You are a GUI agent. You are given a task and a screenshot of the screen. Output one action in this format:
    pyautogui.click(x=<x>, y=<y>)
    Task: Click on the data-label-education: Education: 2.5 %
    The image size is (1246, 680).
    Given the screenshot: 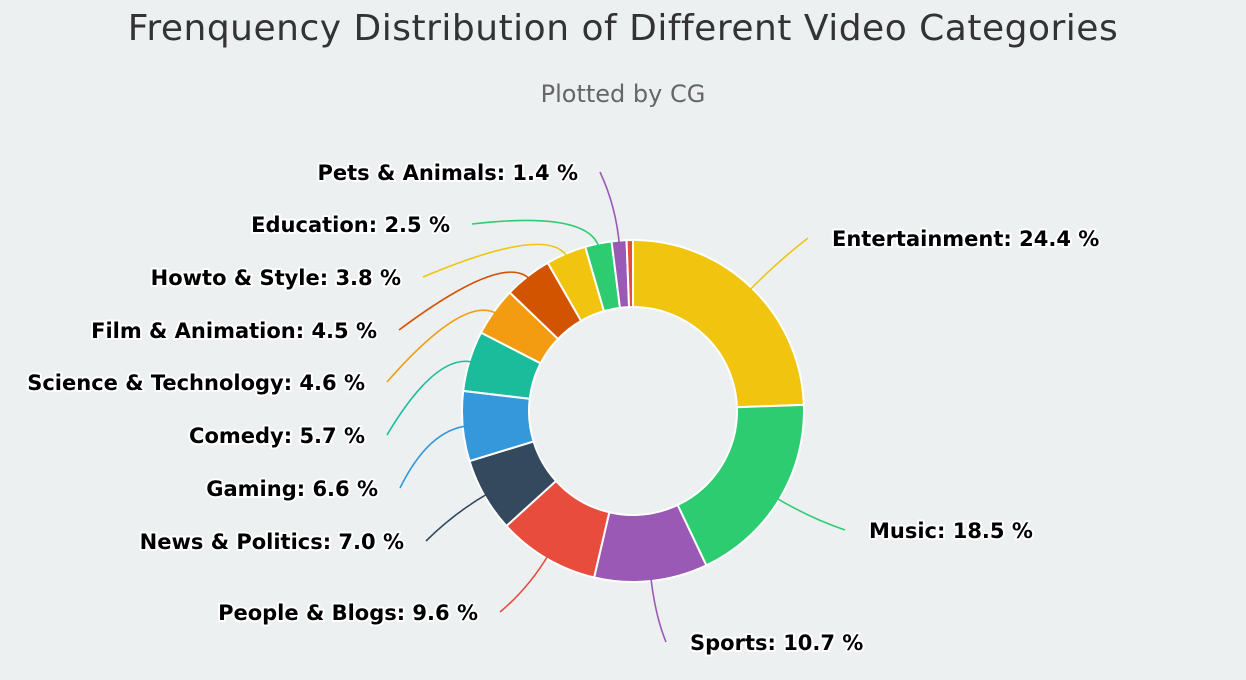 What is the action you would take?
    pyautogui.click(x=350, y=225)
    